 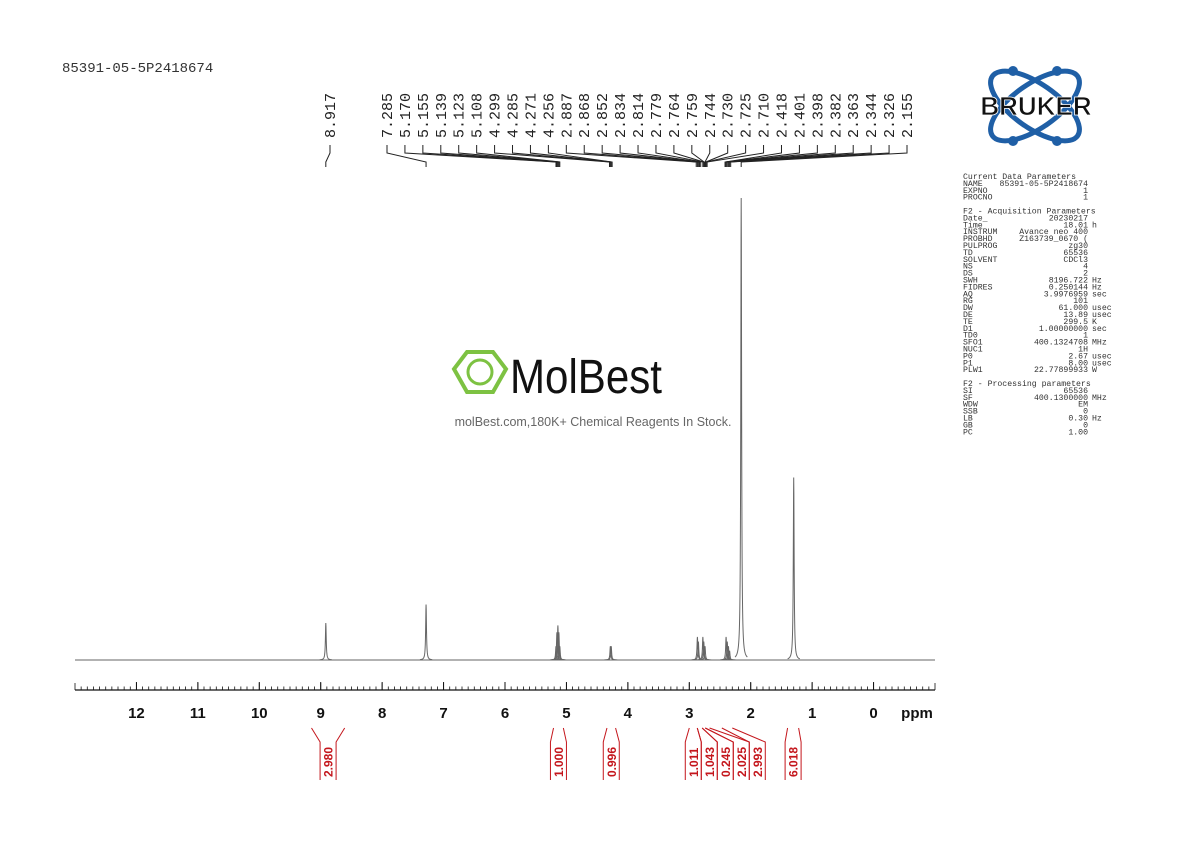 I want to click on param-value: 0.250144, so click(x=1068, y=287).